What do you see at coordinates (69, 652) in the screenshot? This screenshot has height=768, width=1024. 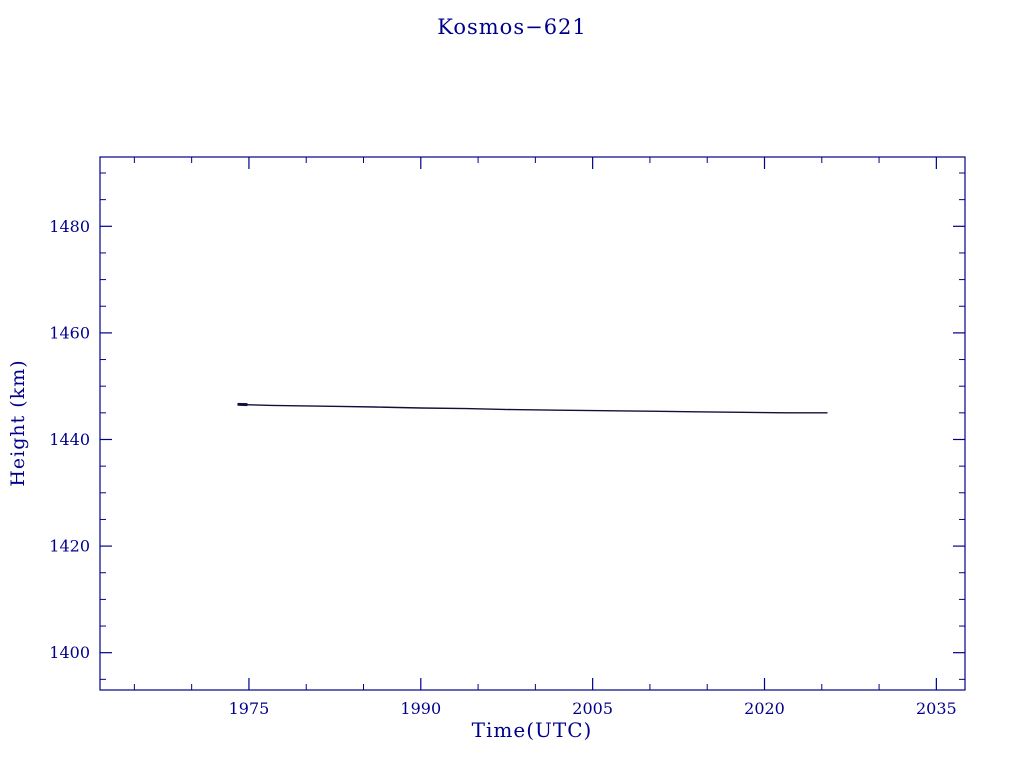 I see `y-tick-label: 1400` at bounding box center [69, 652].